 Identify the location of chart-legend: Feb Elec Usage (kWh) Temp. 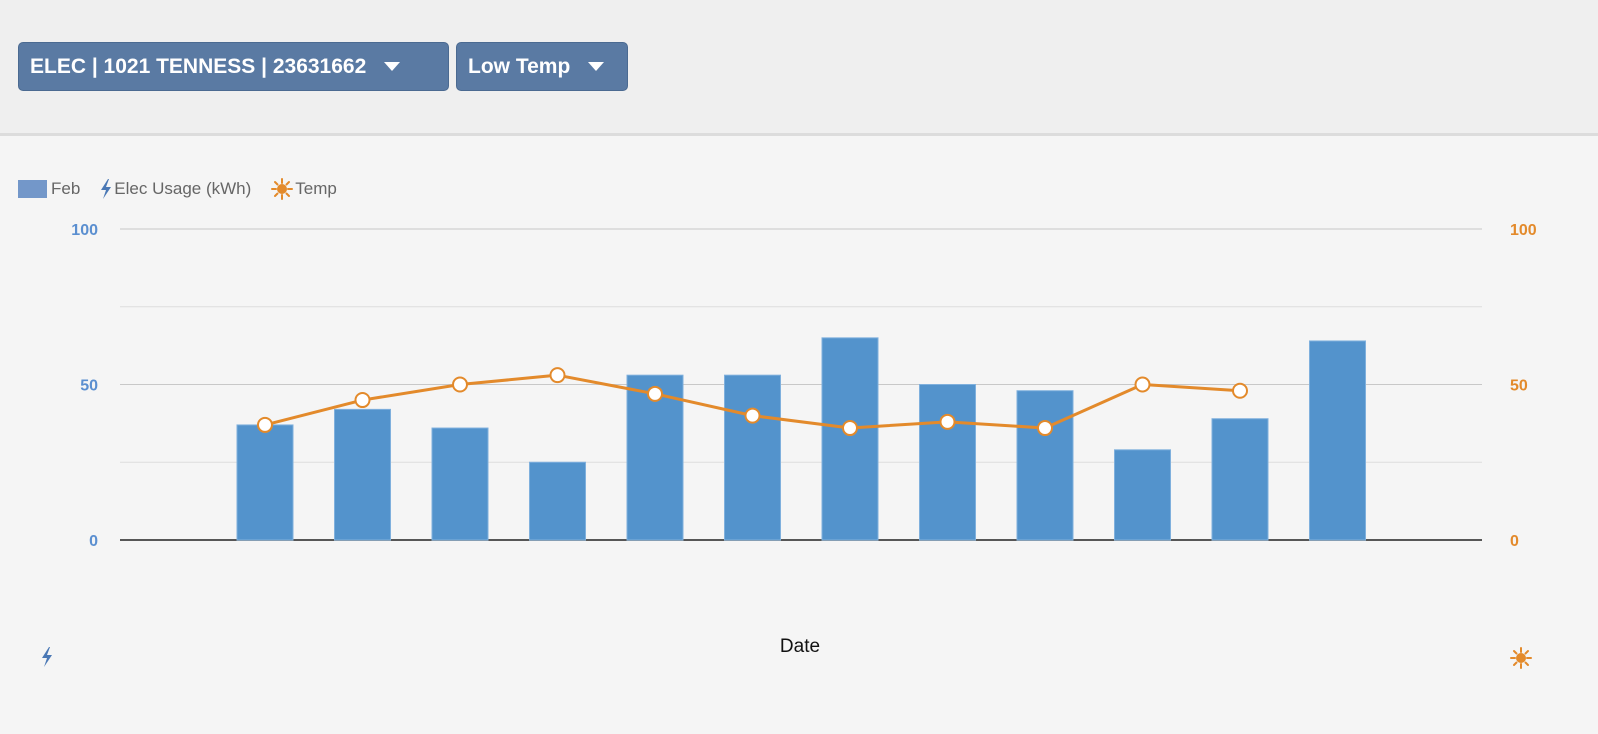
(187, 189).